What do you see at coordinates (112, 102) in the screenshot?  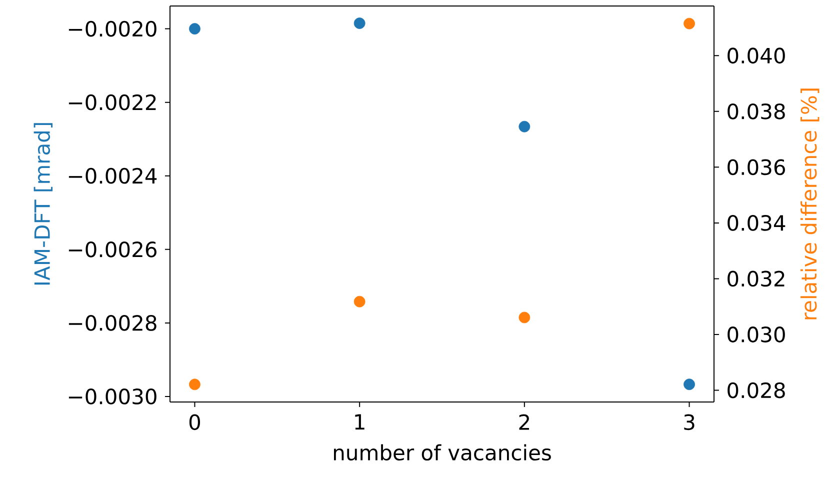 I see `y-tick-label: −0.0022` at bounding box center [112, 102].